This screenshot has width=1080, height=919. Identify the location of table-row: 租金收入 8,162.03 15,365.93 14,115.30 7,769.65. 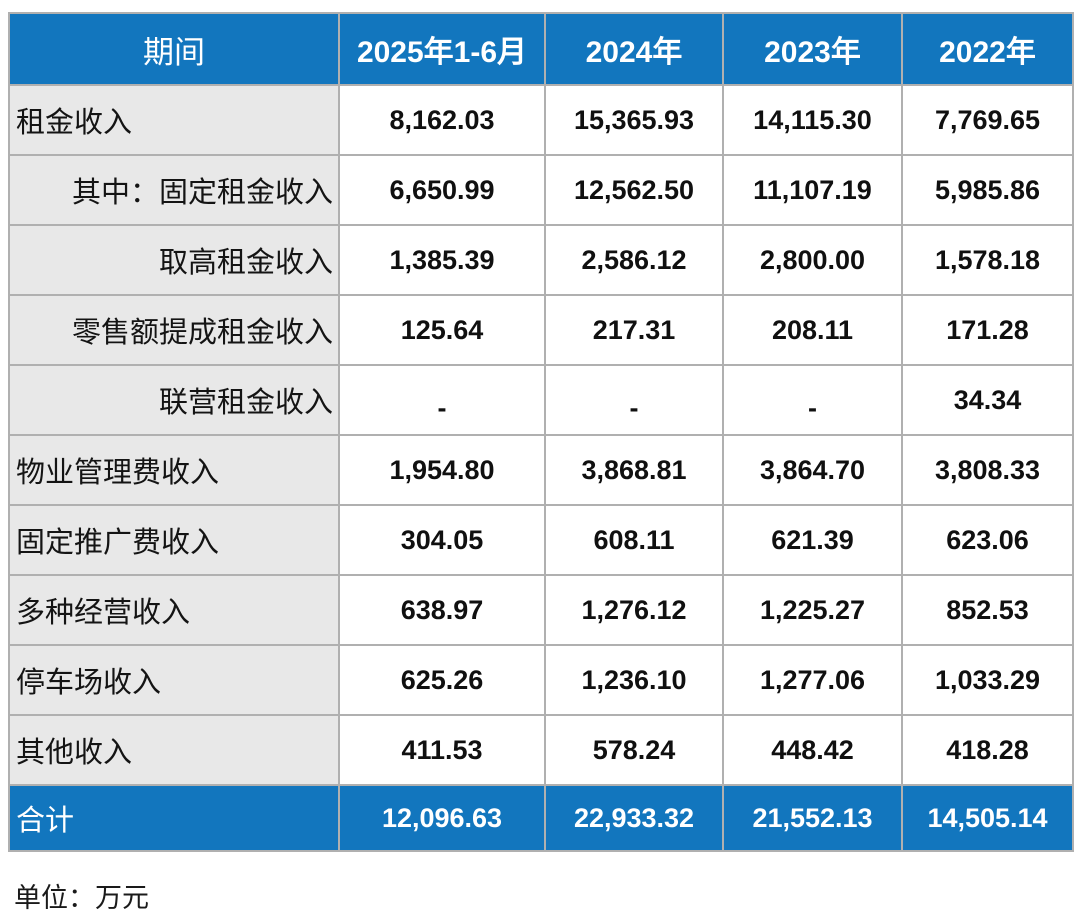
(541, 120).